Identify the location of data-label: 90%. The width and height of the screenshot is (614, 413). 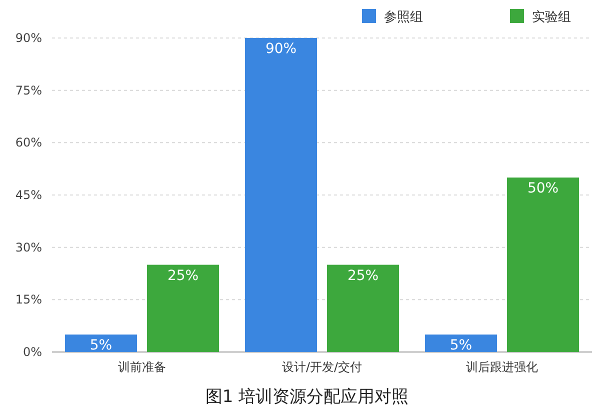
(281, 49).